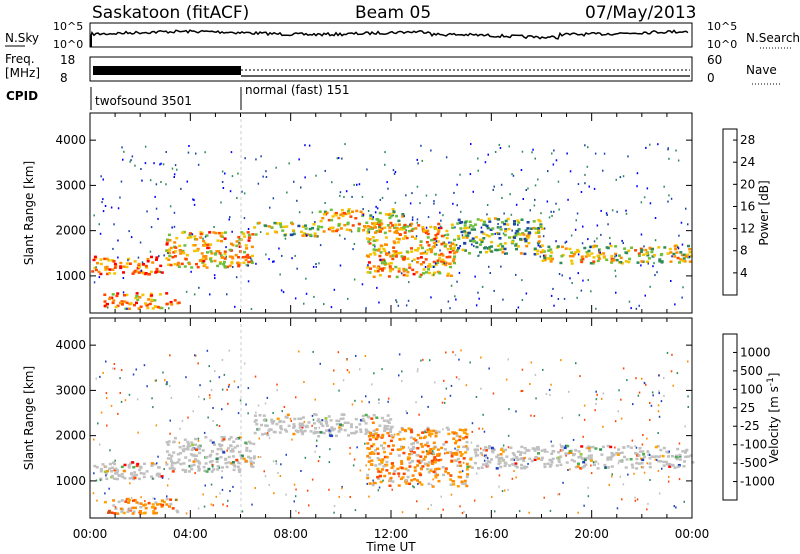 The image size is (800, 554). I want to click on colorbar-tick-label: 1000, so click(755, 352).